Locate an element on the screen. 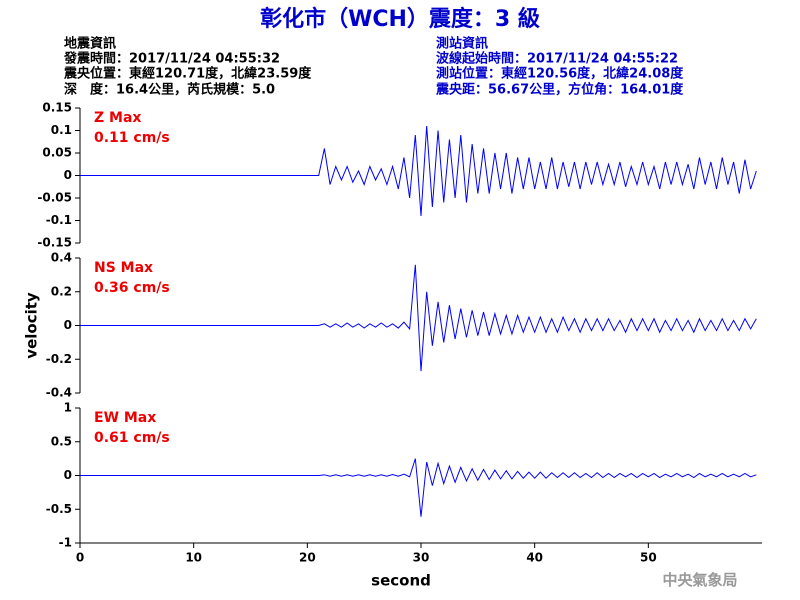 This screenshot has width=800, height=600. y-tick-label: -0.1 is located at coordinates (59, 220).